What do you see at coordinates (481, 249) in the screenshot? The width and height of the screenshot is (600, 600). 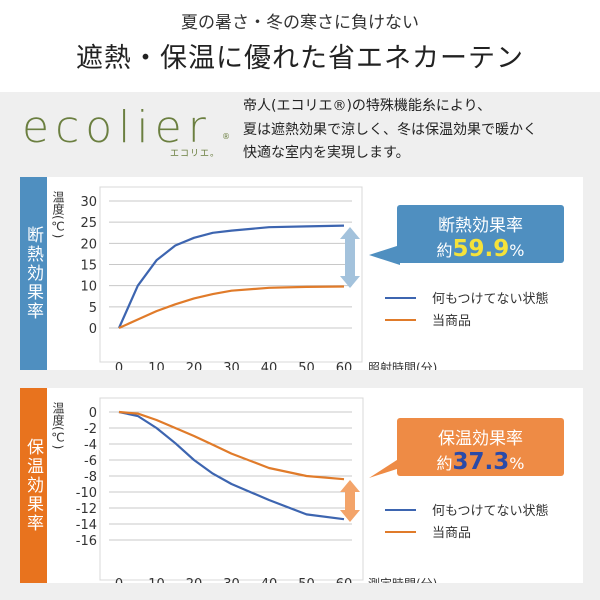 I see `callout-value: 59.9` at bounding box center [481, 249].